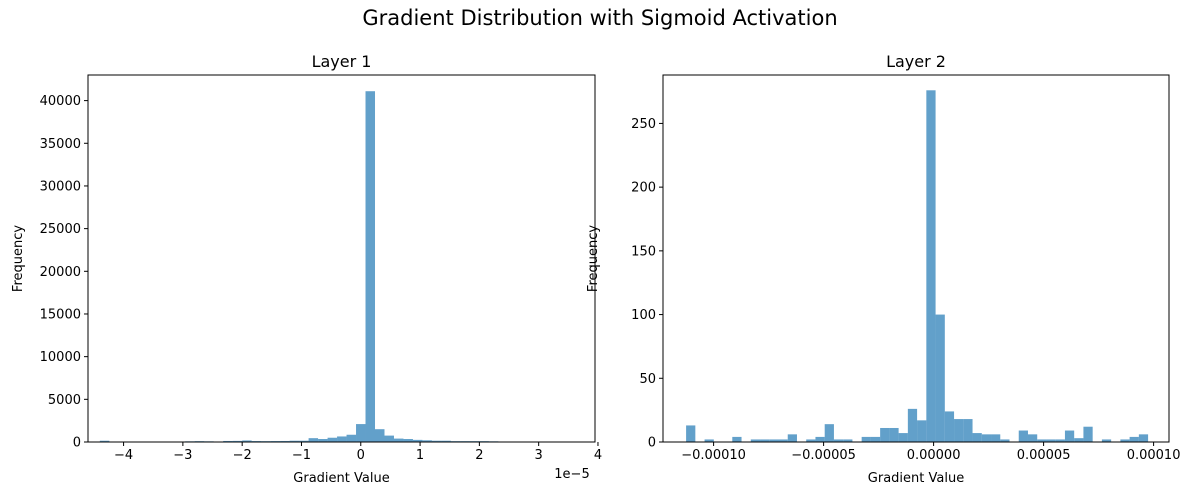  What do you see at coordinates (571, 474) in the screenshot?
I see `x-offset-text: 1e−5` at bounding box center [571, 474].